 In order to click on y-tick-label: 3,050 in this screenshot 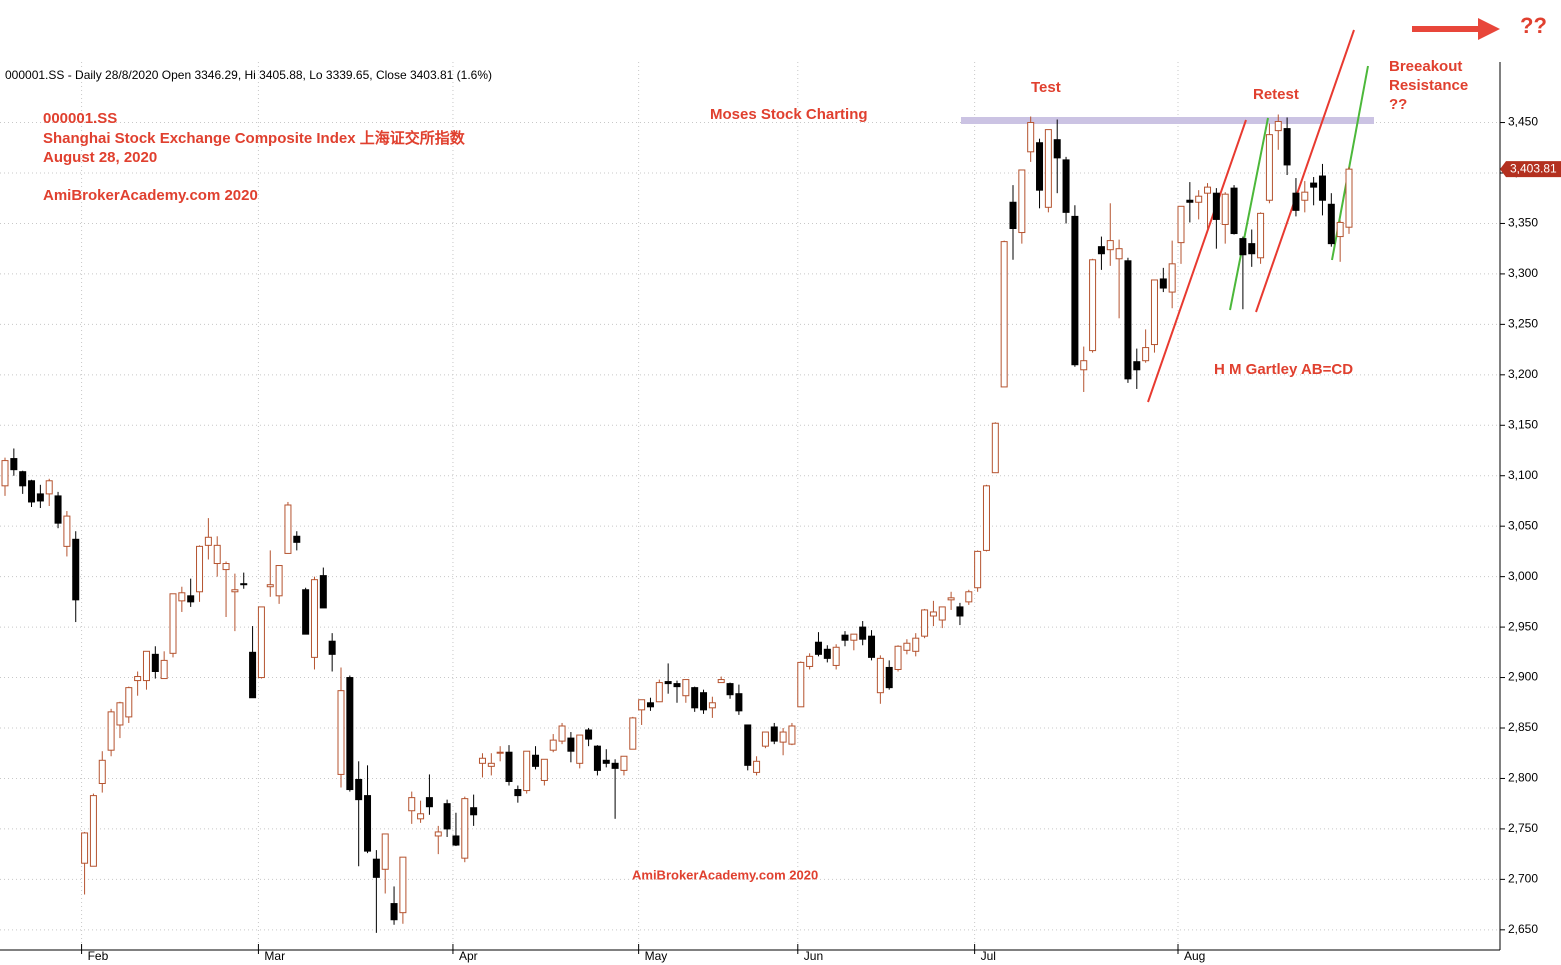, I will do `click(1523, 525)`.